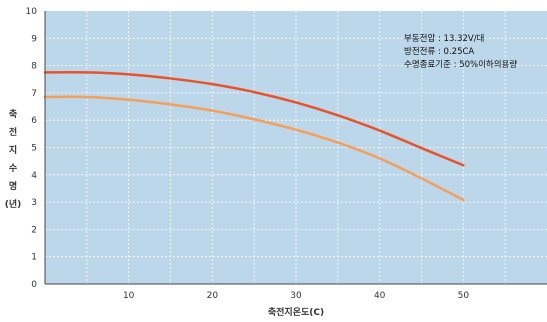  Describe the element at coordinates (34, 285) in the screenshot. I see `y-tick-label: 0` at that location.